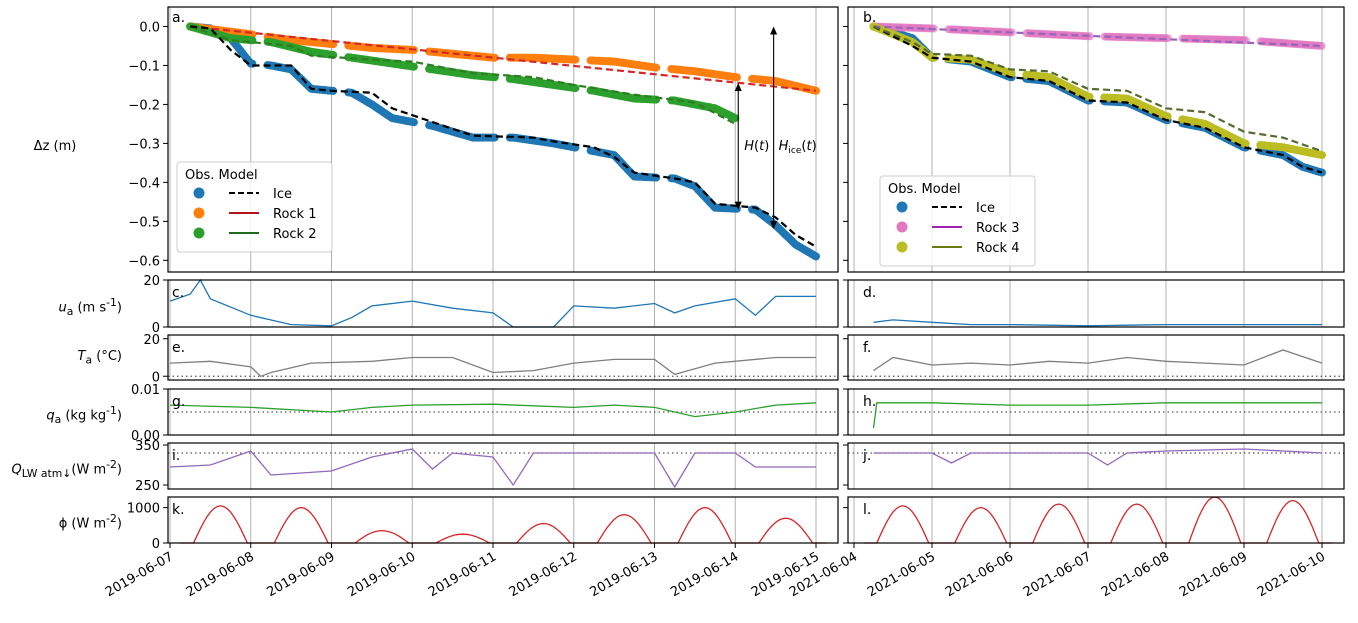 The width and height of the screenshot is (1358, 623). What do you see at coordinates (143, 509) in the screenshot?
I see `forcing-ytick-label-row4-1: 1000` at bounding box center [143, 509].